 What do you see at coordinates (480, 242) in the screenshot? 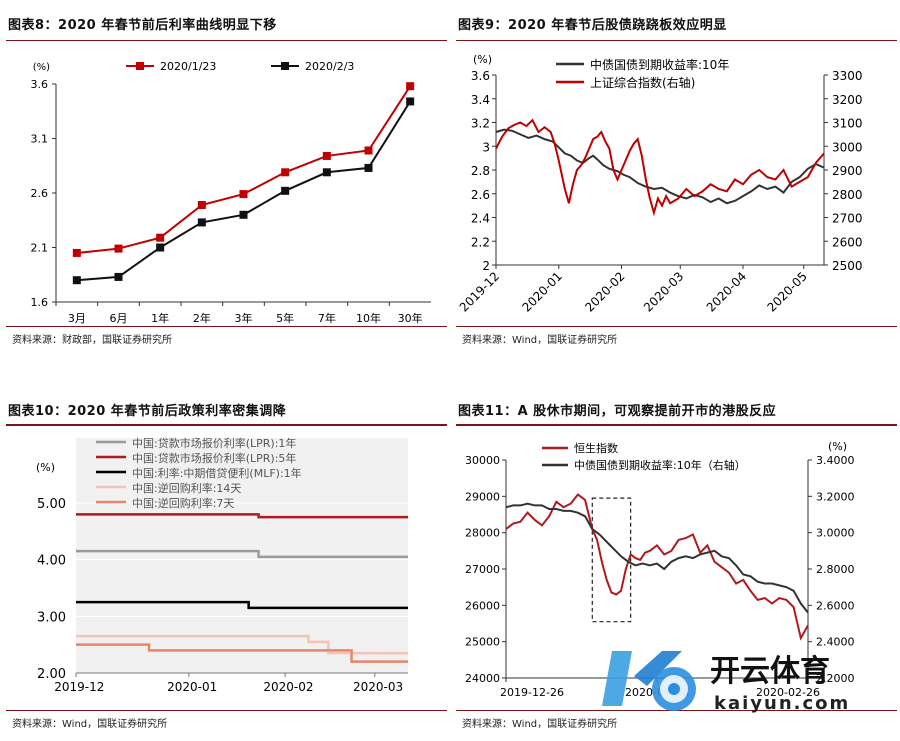
I see `y-tick-label: 2.2` at bounding box center [480, 242].